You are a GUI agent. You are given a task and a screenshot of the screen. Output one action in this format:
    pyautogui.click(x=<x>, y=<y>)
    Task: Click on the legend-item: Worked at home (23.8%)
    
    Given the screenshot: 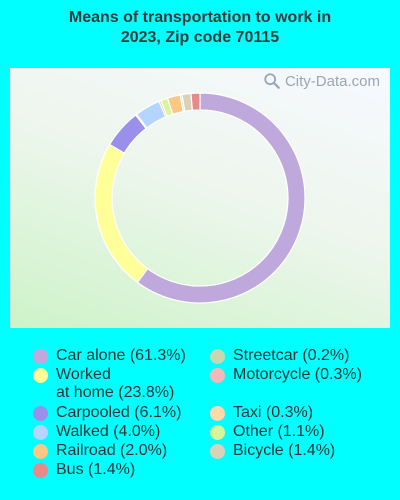 What is the action you would take?
    pyautogui.click(x=103, y=384)
    